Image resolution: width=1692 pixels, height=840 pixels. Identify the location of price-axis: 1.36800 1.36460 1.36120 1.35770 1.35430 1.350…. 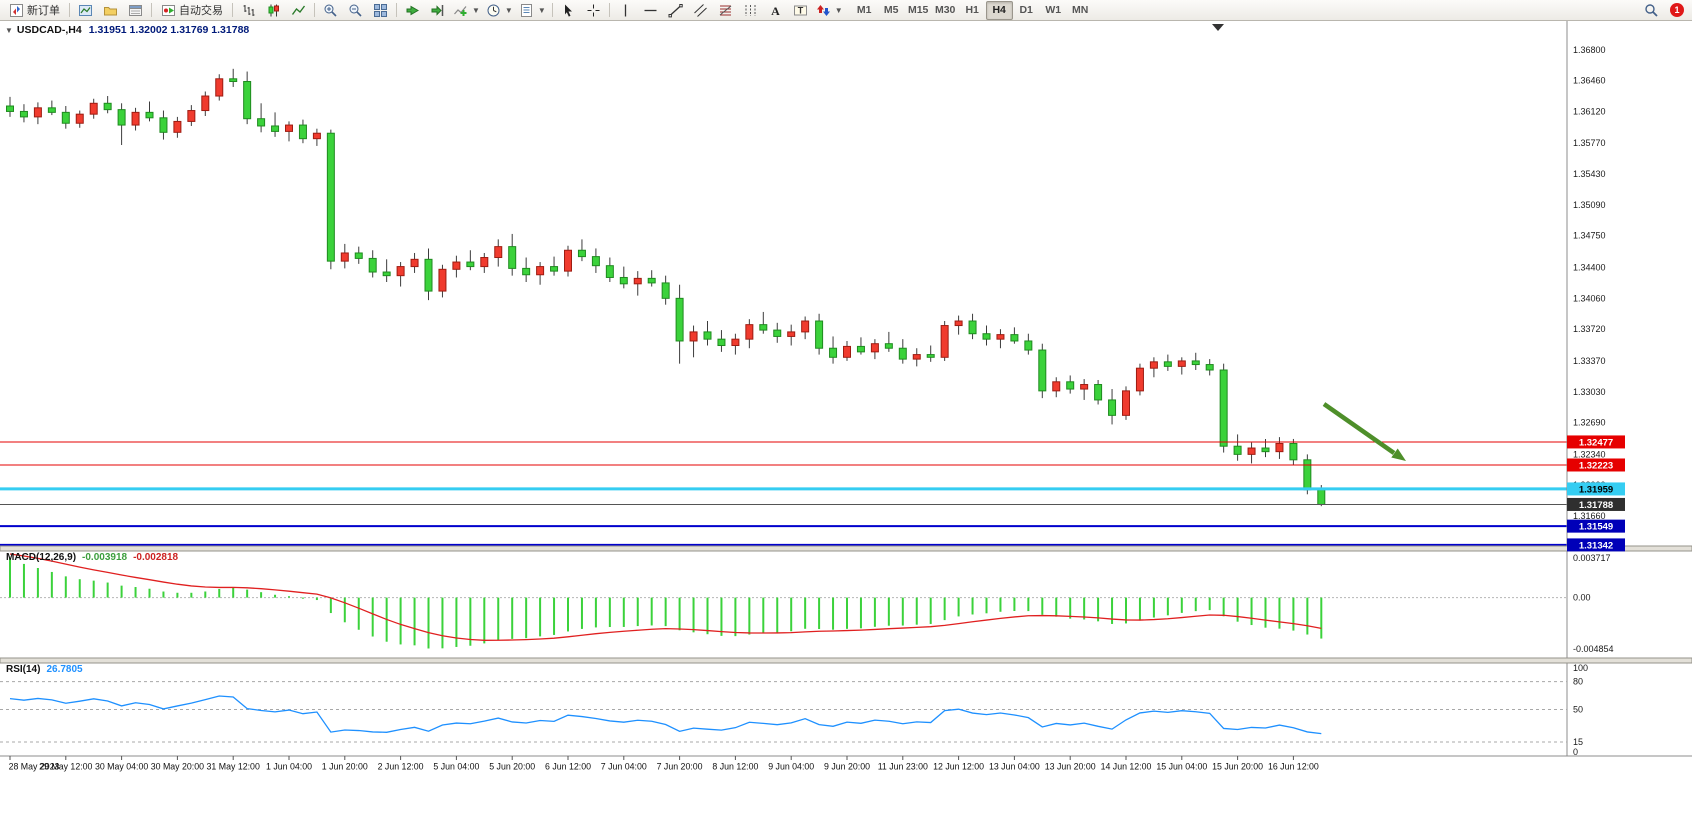
(1589, 283).